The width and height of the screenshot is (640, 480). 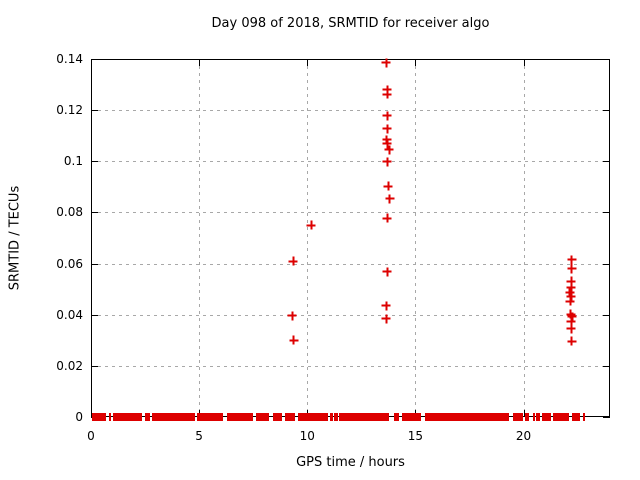 What do you see at coordinates (79, 417) in the screenshot?
I see `y-tick-label: 0` at bounding box center [79, 417].